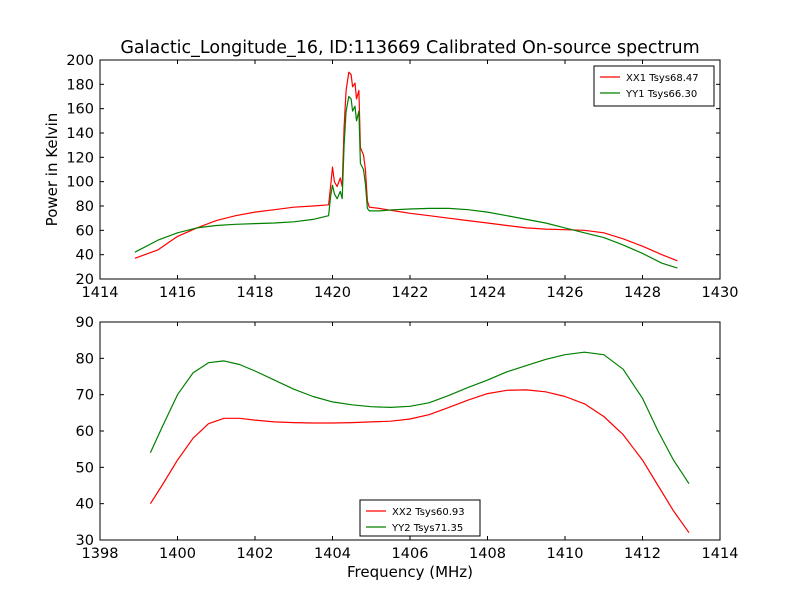 The image size is (800, 600). I want to click on y-tick-label: 120, so click(80, 158).